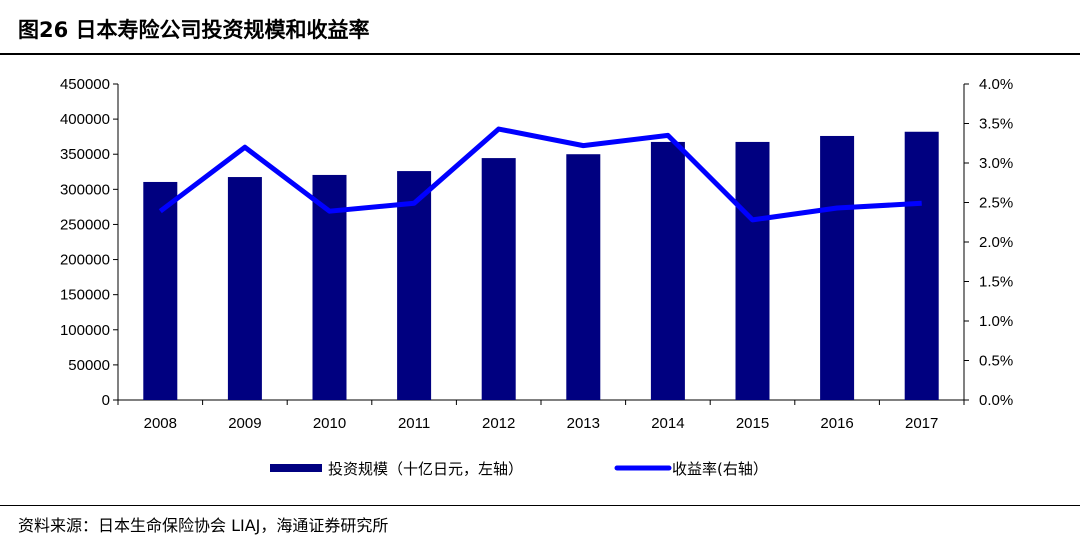 The image size is (1080, 538). I want to click on source-divider, so click(540, 505).